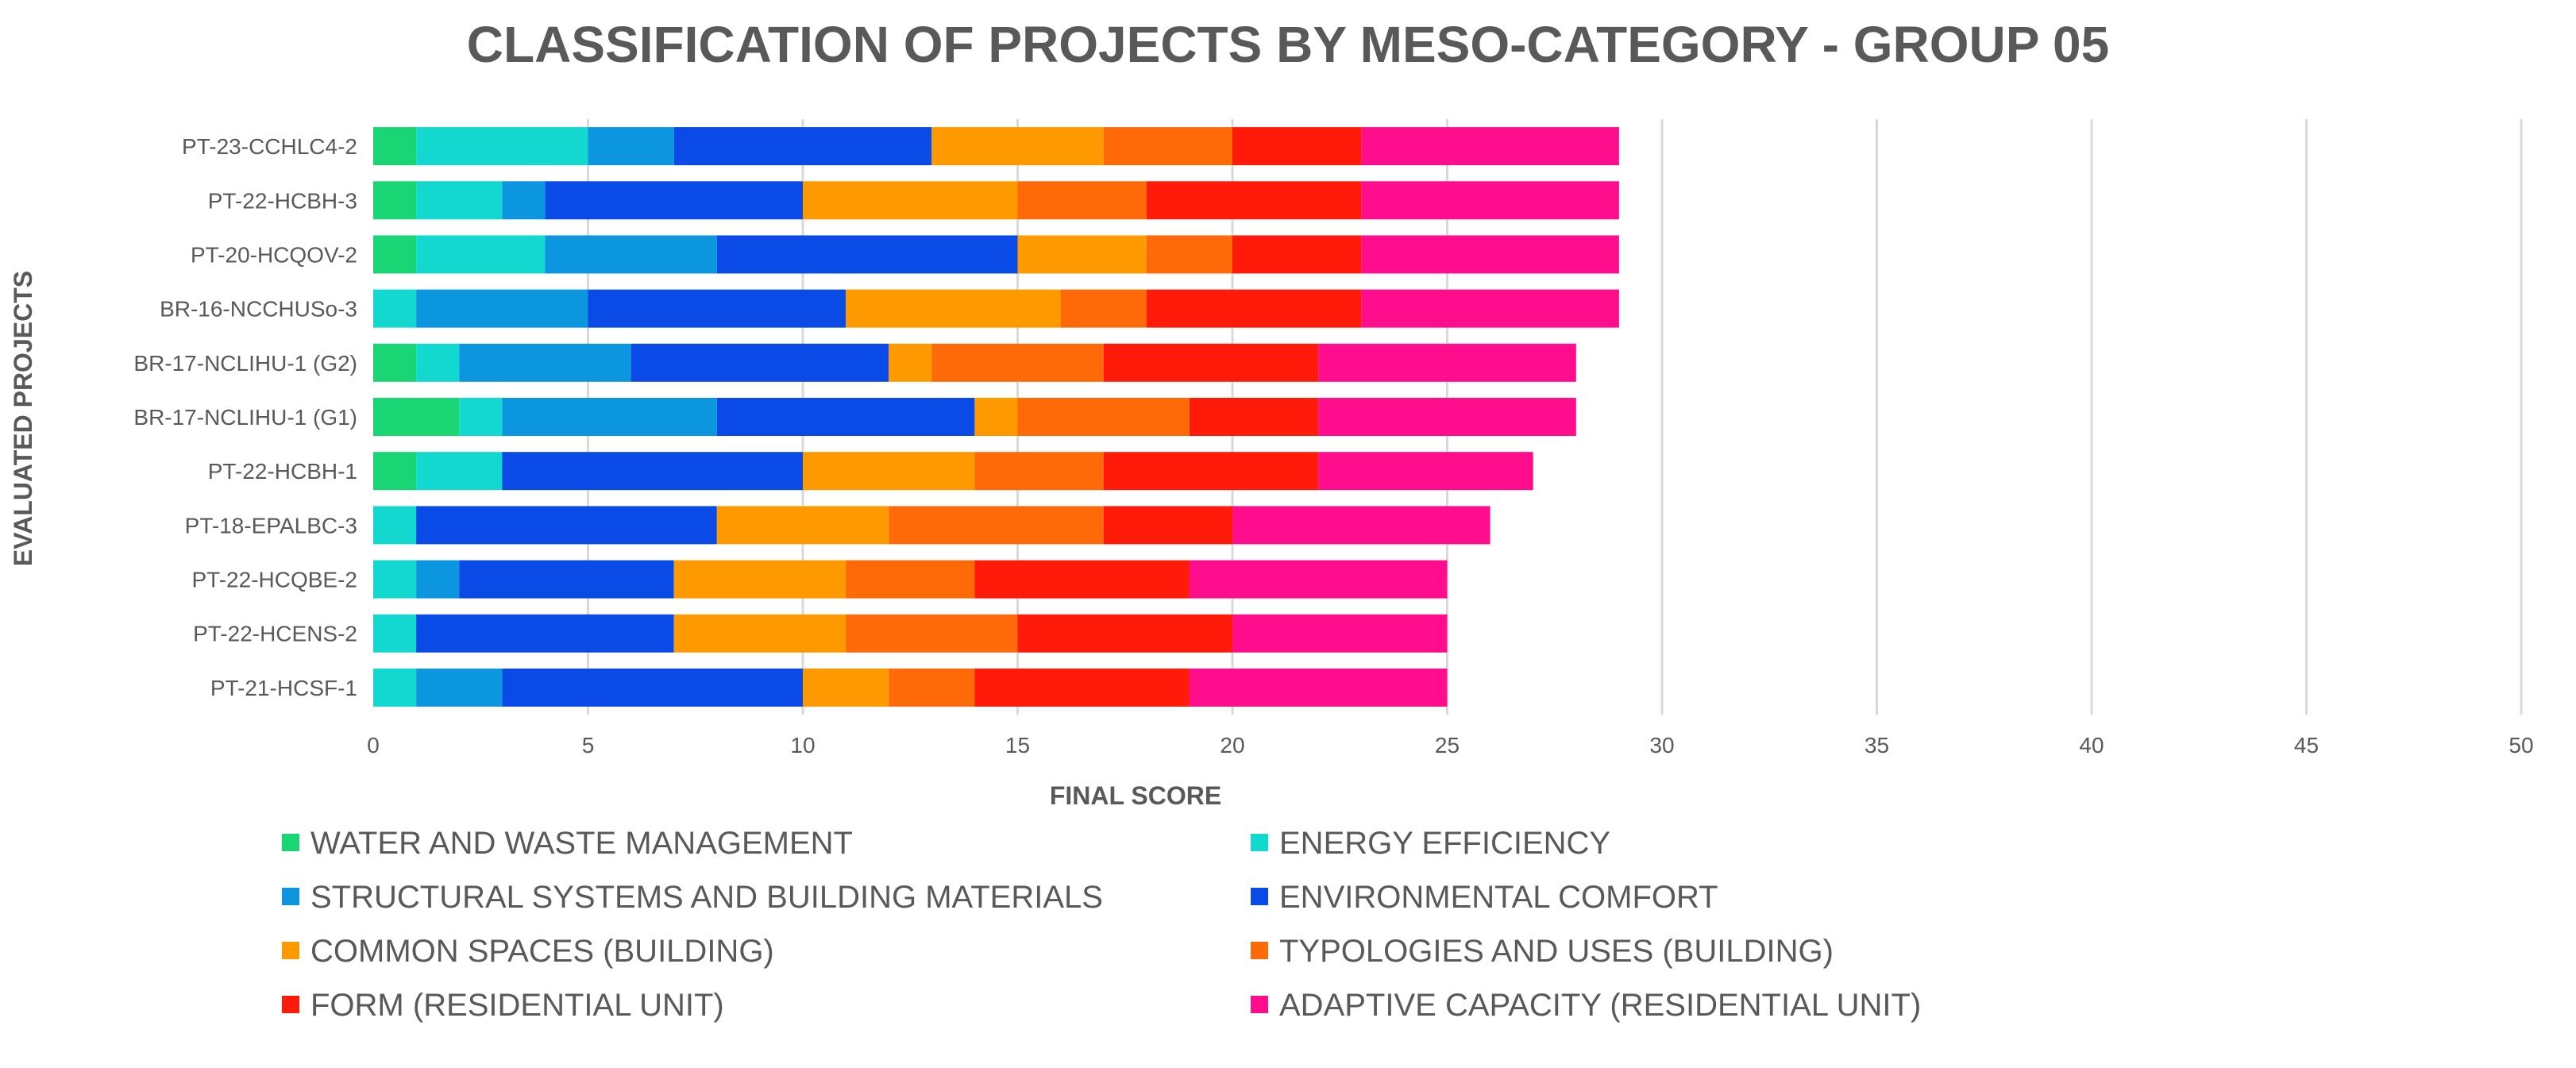 This screenshot has width=2576, height=1068. Describe the element at coordinates (1135, 795) in the screenshot. I see `x-axis-title: FINAL SCORE` at that location.